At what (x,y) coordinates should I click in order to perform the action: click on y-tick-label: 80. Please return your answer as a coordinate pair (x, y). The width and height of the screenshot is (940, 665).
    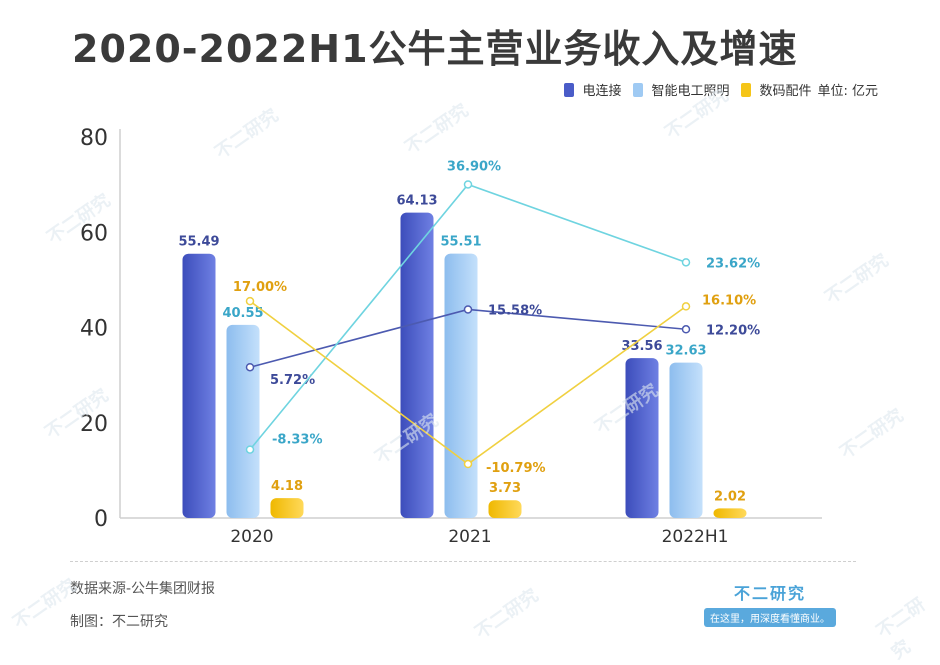
    Looking at the image, I should click on (94, 138).